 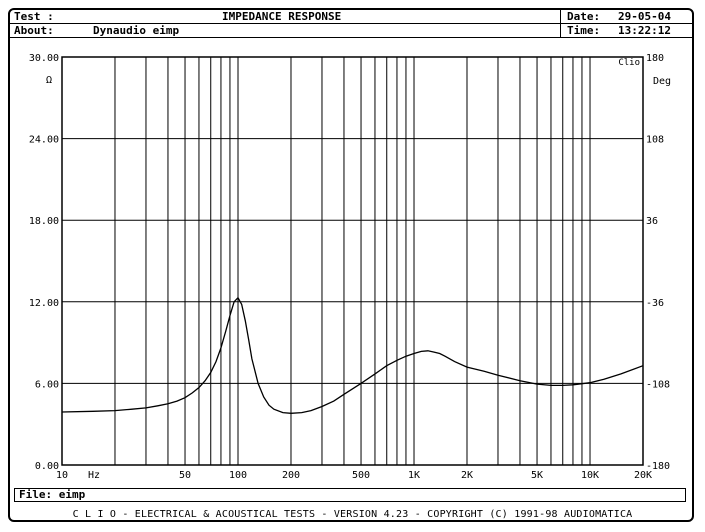 What do you see at coordinates (47, 384) in the screenshot?
I see `y-left-tick-label: 6.00` at bounding box center [47, 384].